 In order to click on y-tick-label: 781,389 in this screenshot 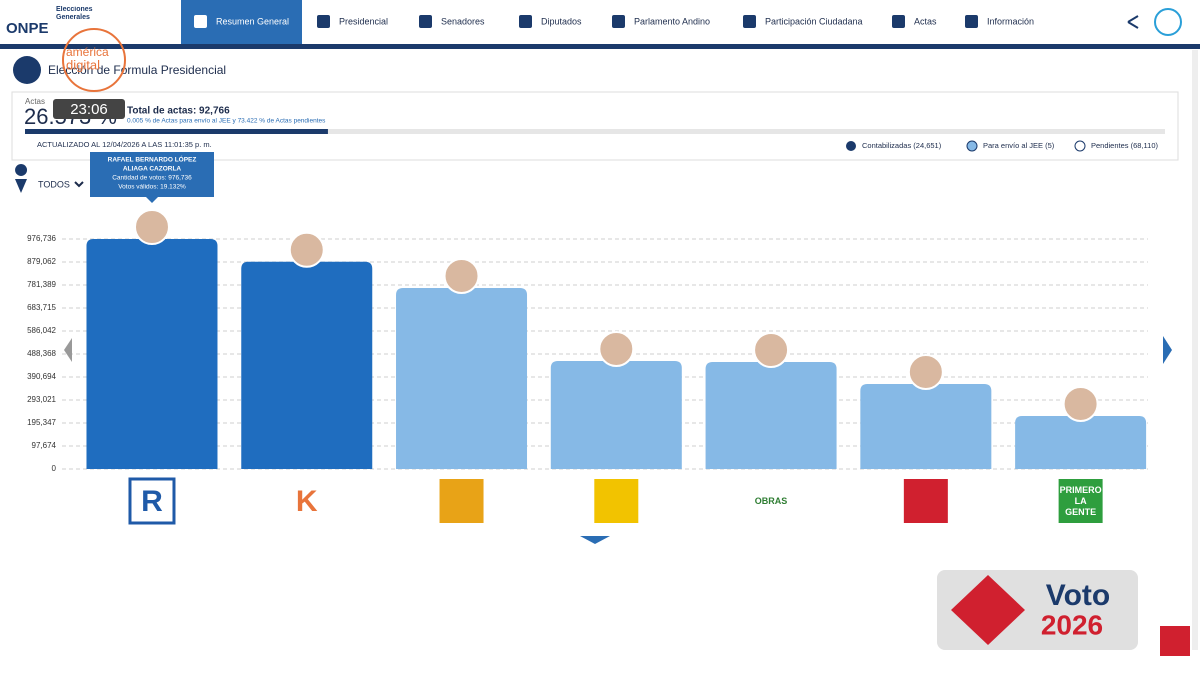, I will do `click(41, 284)`.